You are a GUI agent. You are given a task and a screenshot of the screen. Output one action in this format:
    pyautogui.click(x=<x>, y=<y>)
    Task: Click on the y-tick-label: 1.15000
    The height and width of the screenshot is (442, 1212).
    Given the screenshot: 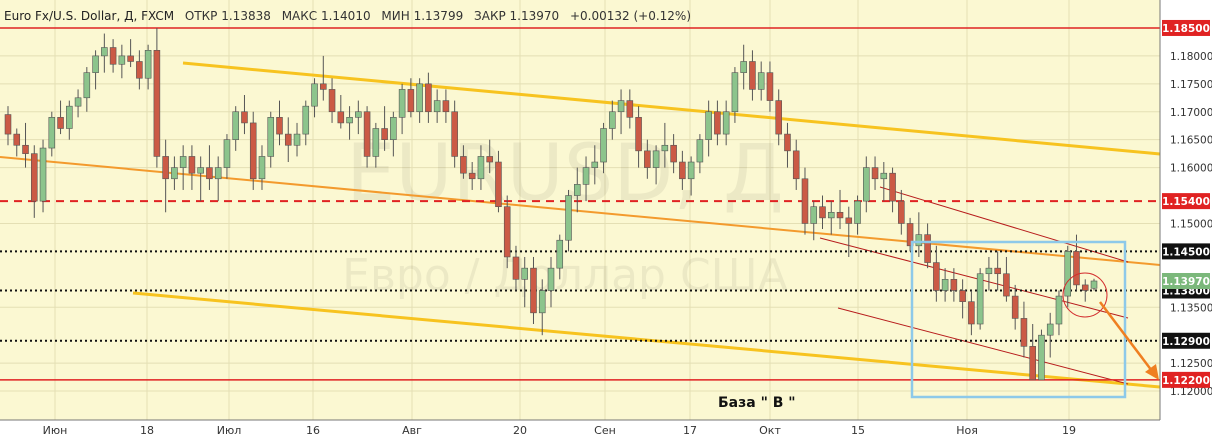 What is the action you would take?
    pyautogui.click(x=1191, y=224)
    